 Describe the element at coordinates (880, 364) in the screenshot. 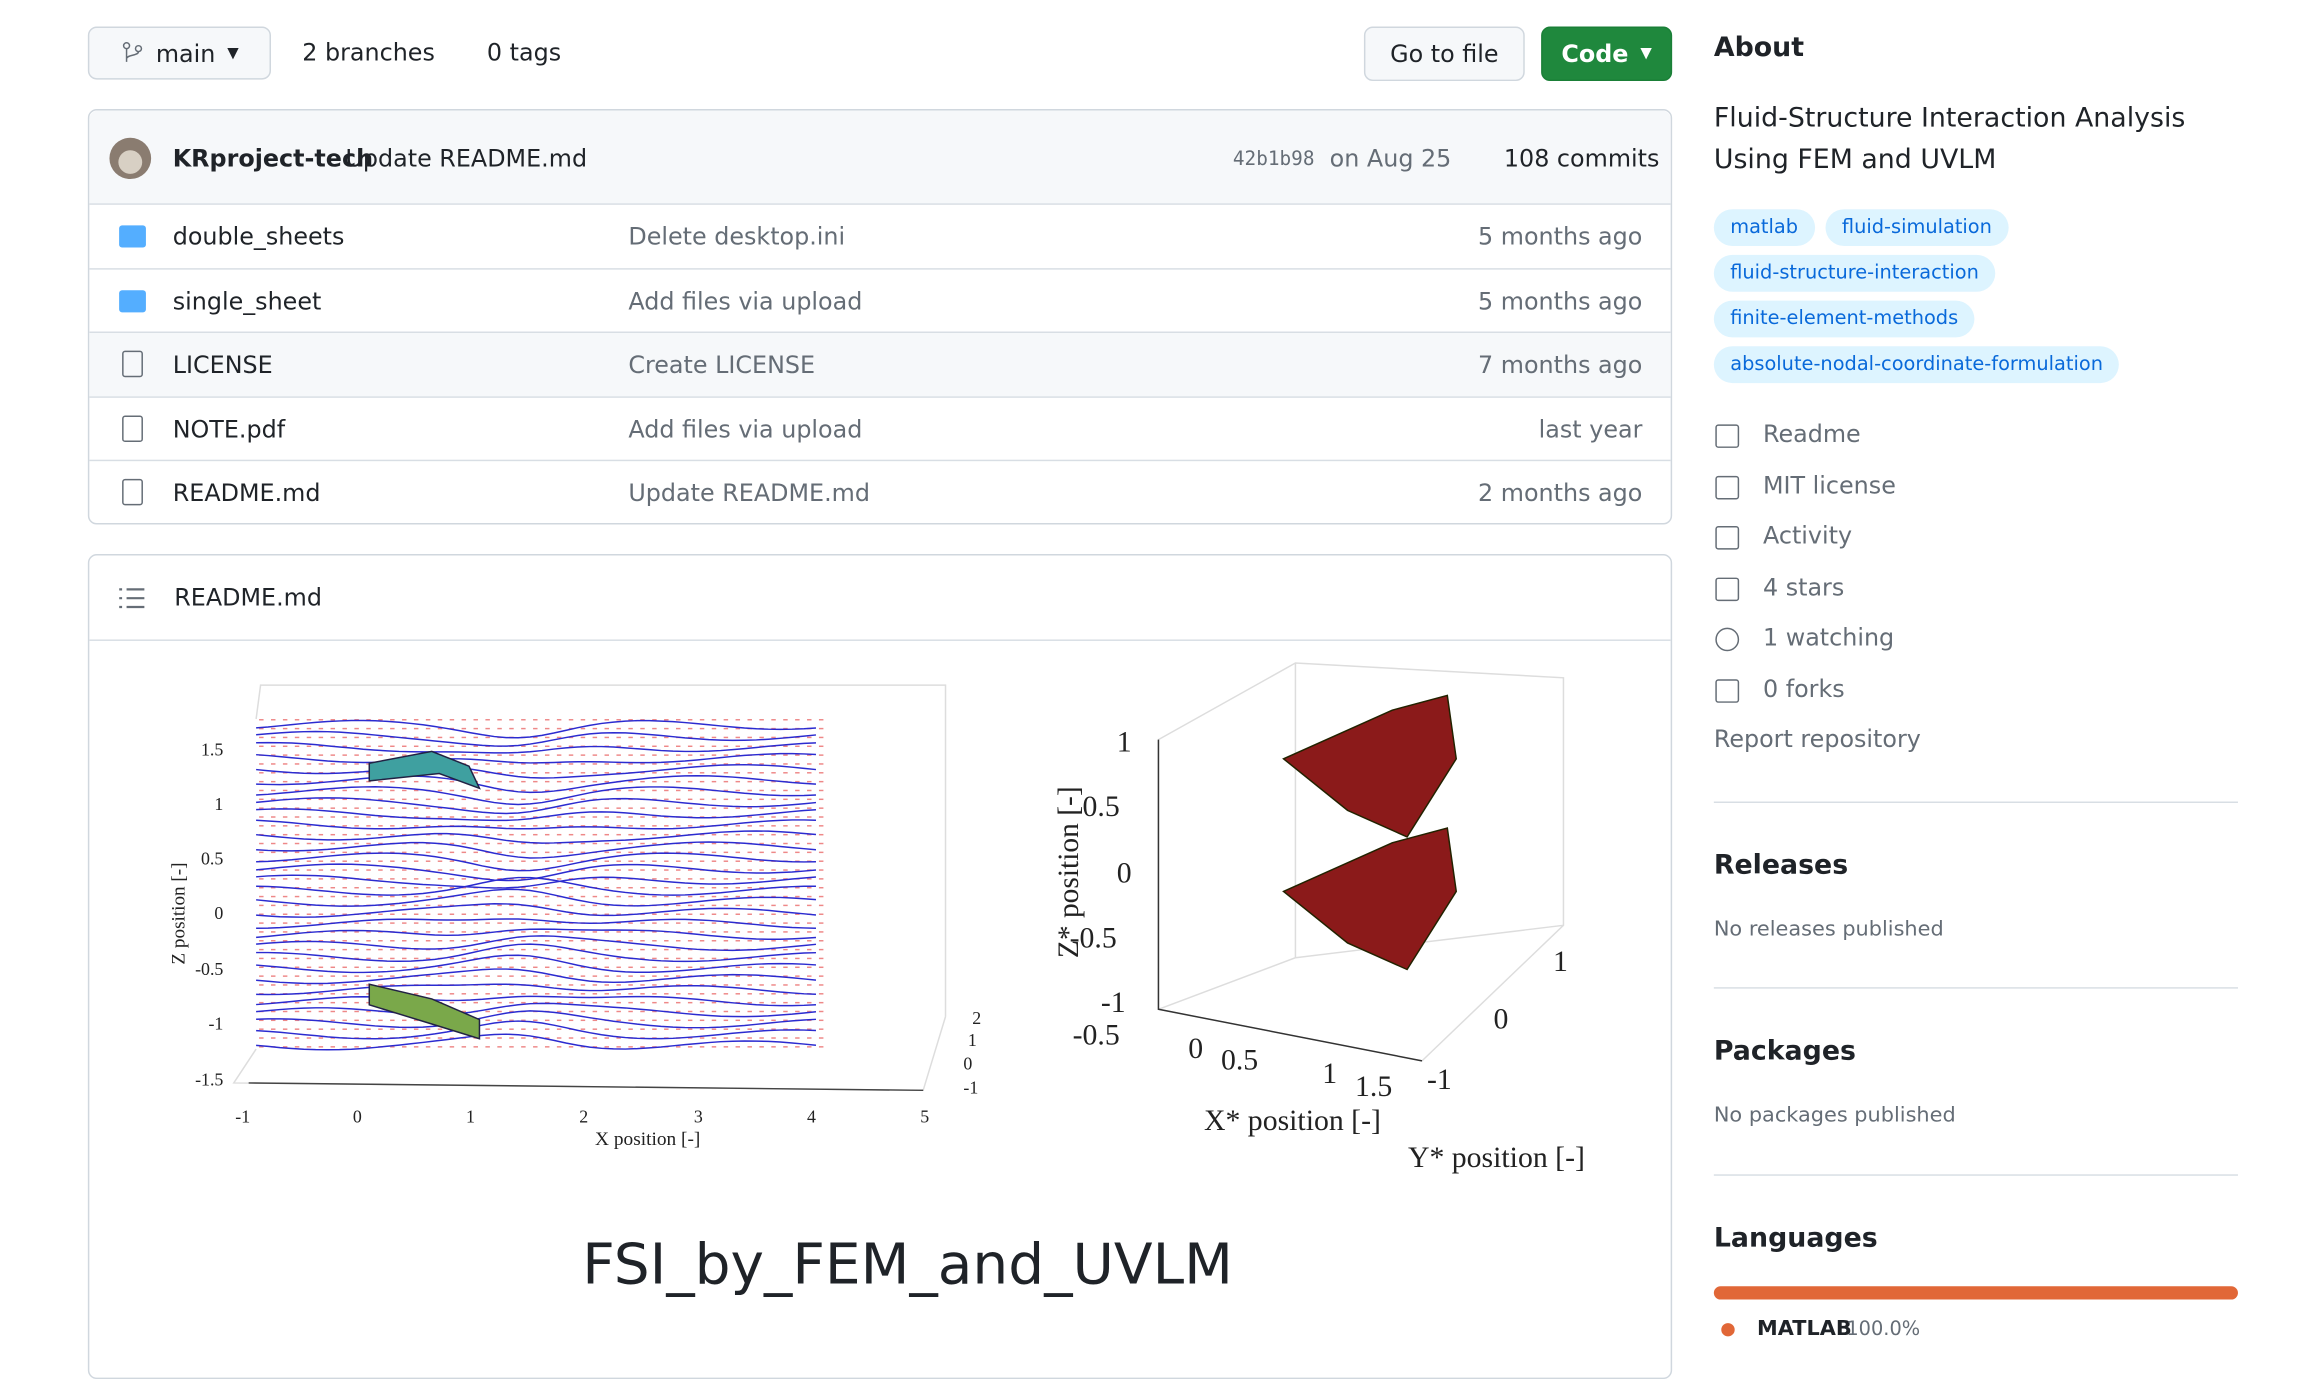

I see `file-row: LICENSE Create LICENSE 7 months ago` at that location.